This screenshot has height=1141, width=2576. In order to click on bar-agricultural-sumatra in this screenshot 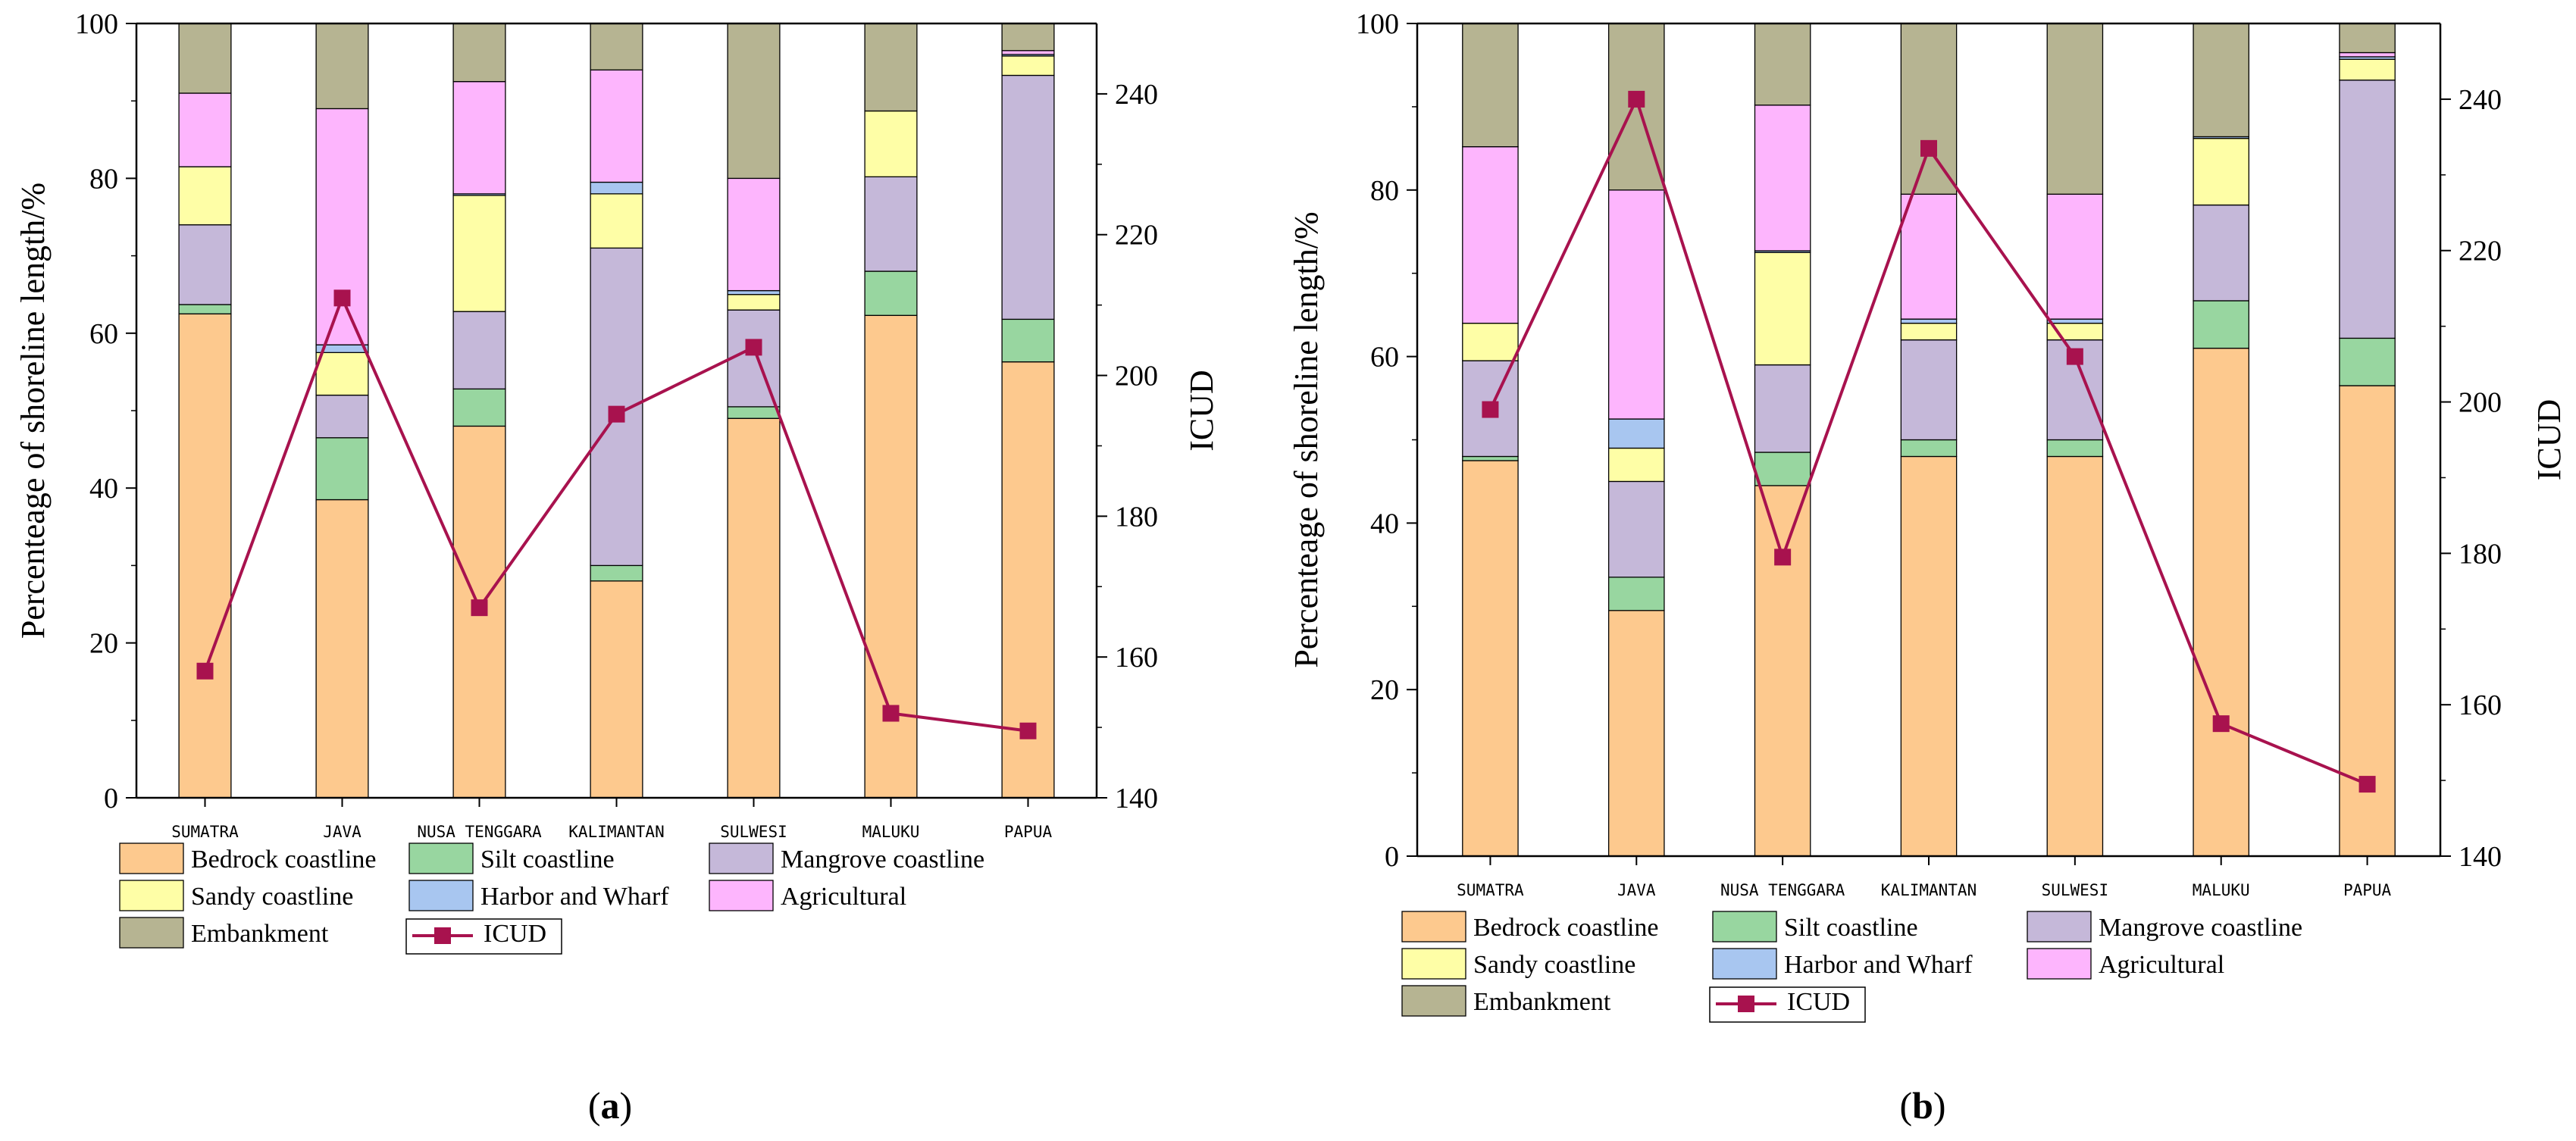, I will do `click(1490, 235)`.